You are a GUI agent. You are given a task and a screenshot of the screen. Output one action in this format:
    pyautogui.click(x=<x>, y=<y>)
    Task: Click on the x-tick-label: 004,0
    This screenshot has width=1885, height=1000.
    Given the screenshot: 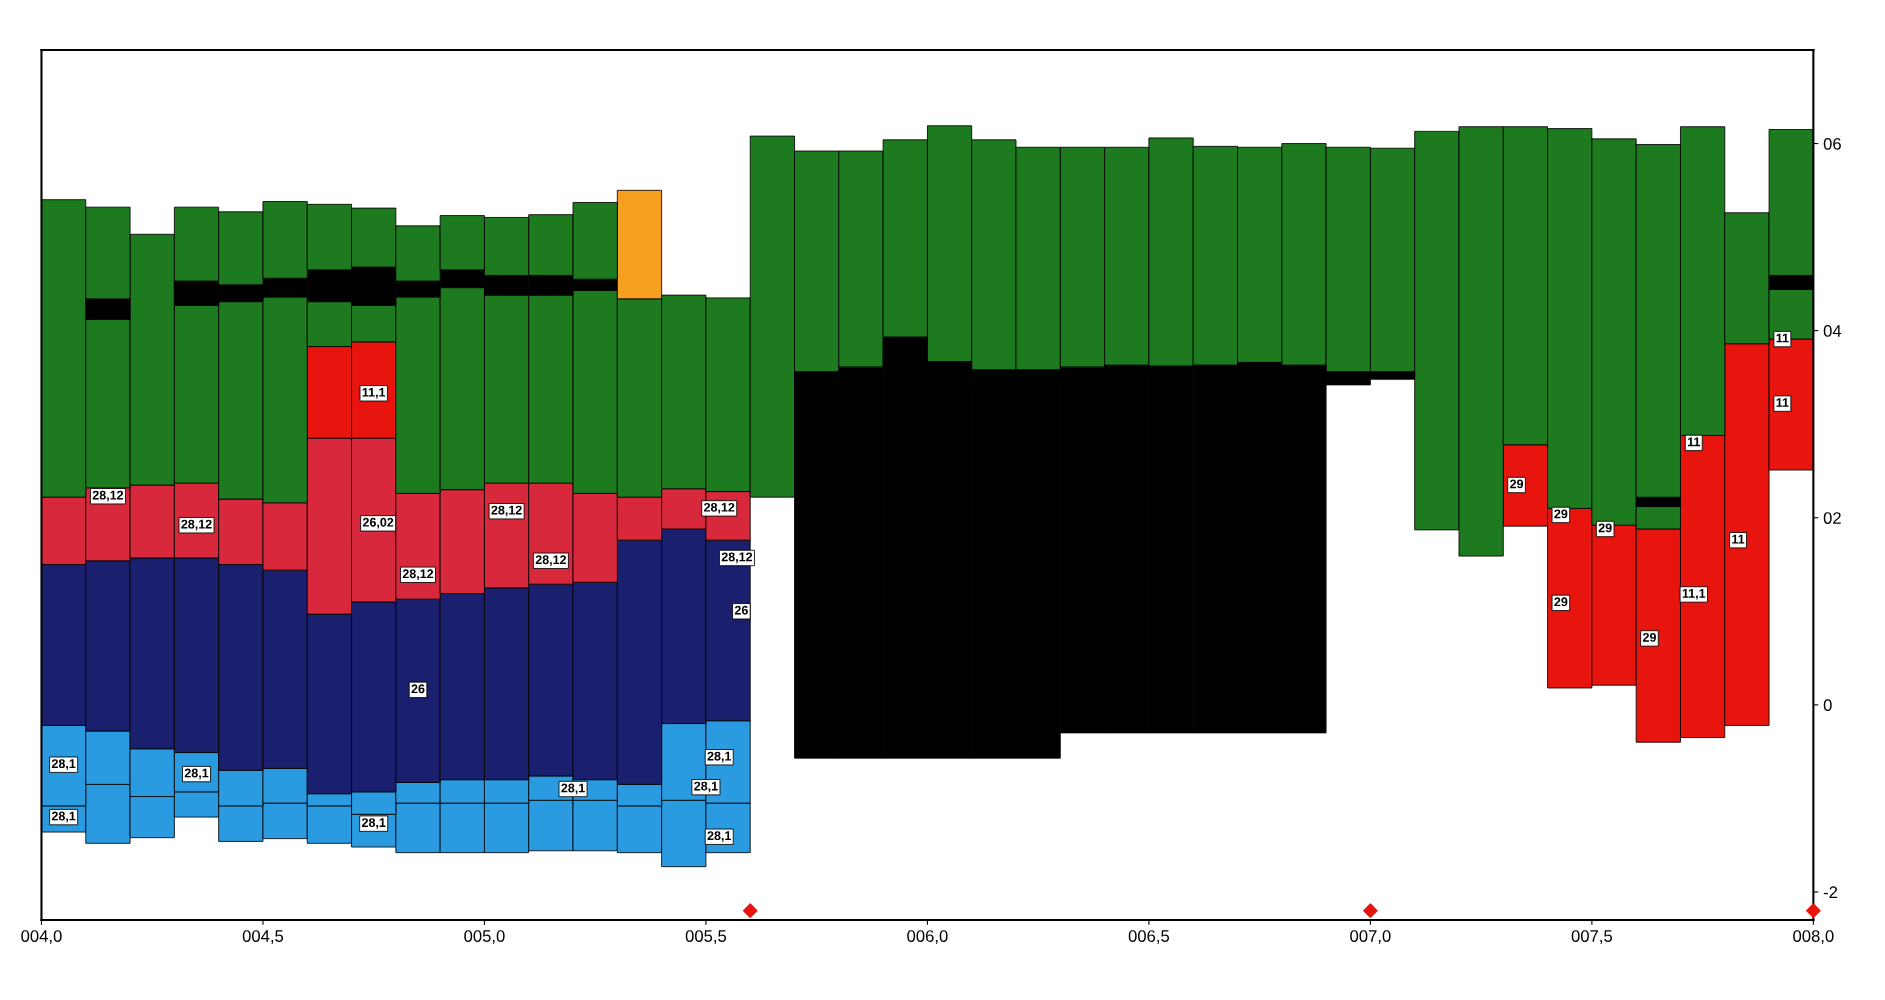 What is the action you would take?
    pyautogui.click(x=41, y=937)
    